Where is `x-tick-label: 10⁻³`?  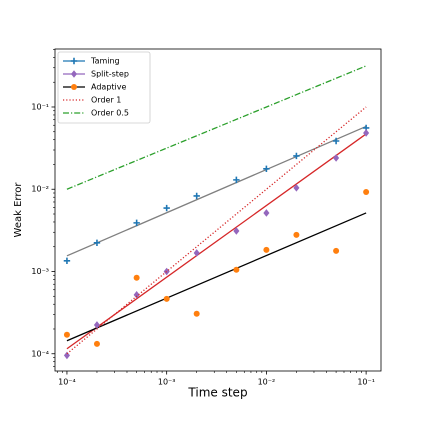
x-tick-label: 10⁻³ is located at coordinates (167, 382).